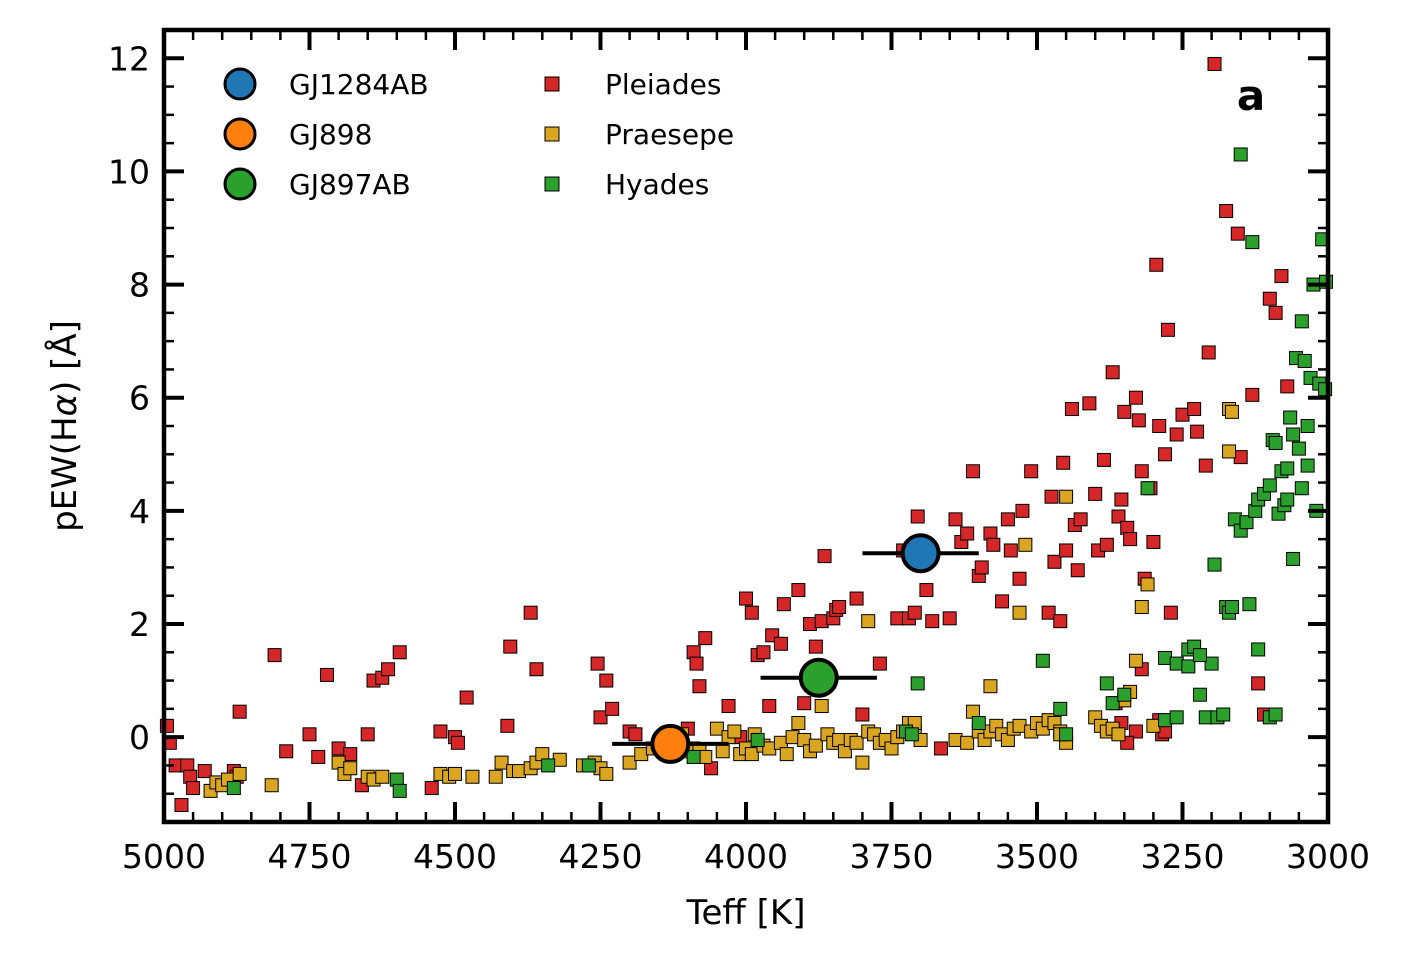 The height and width of the screenshot is (964, 1410). I want to click on y-axis-label-prefix: pEW(H, so click(65, 474).